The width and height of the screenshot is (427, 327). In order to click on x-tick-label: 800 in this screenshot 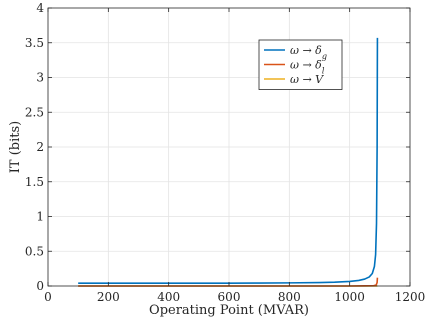, I will do `click(289, 297)`.